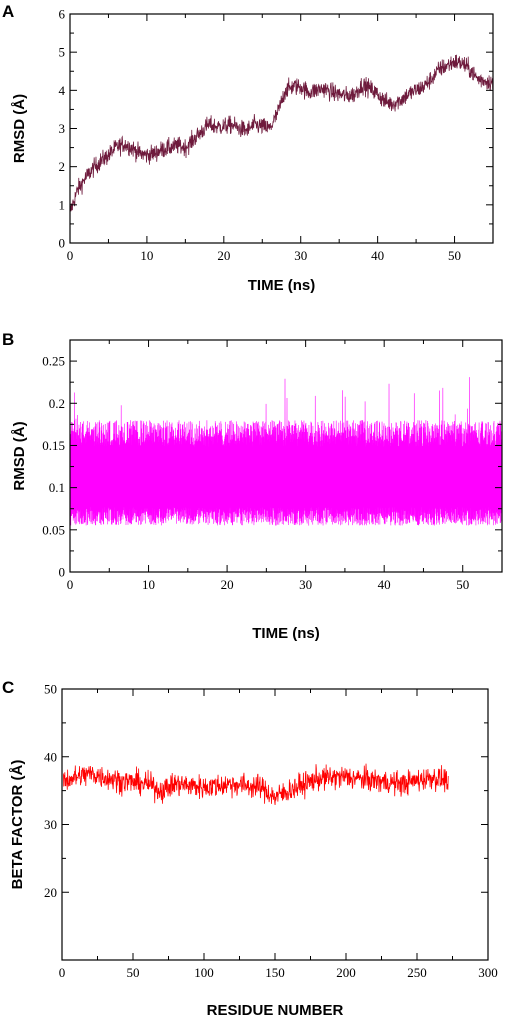  What do you see at coordinates (346, 972) in the screenshot?
I see `x-tick-label: 200` at bounding box center [346, 972].